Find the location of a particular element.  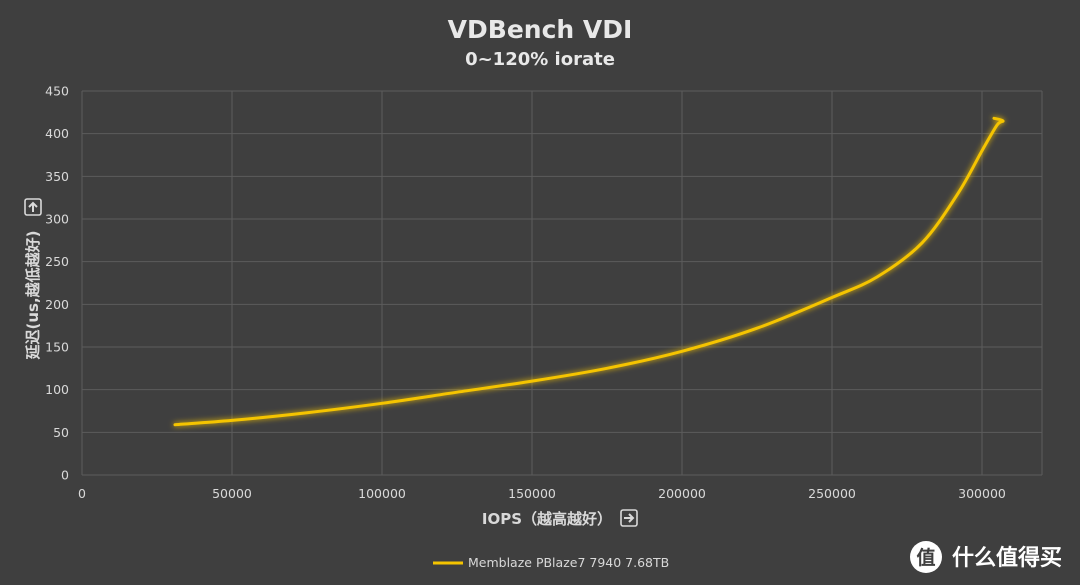

x-tick-label: 0 is located at coordinates (82, 493).